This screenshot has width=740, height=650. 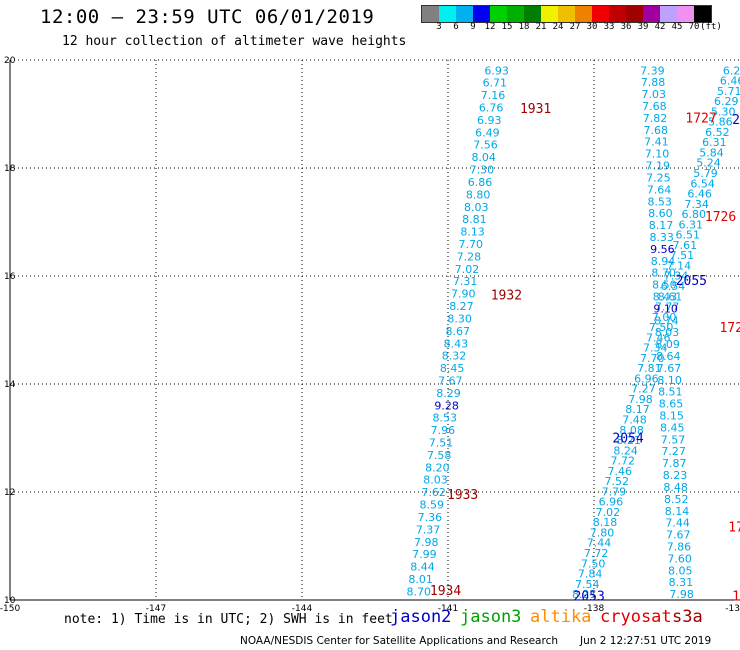 I want to click on colorbar-label: 18, so click(x=524, y=27).